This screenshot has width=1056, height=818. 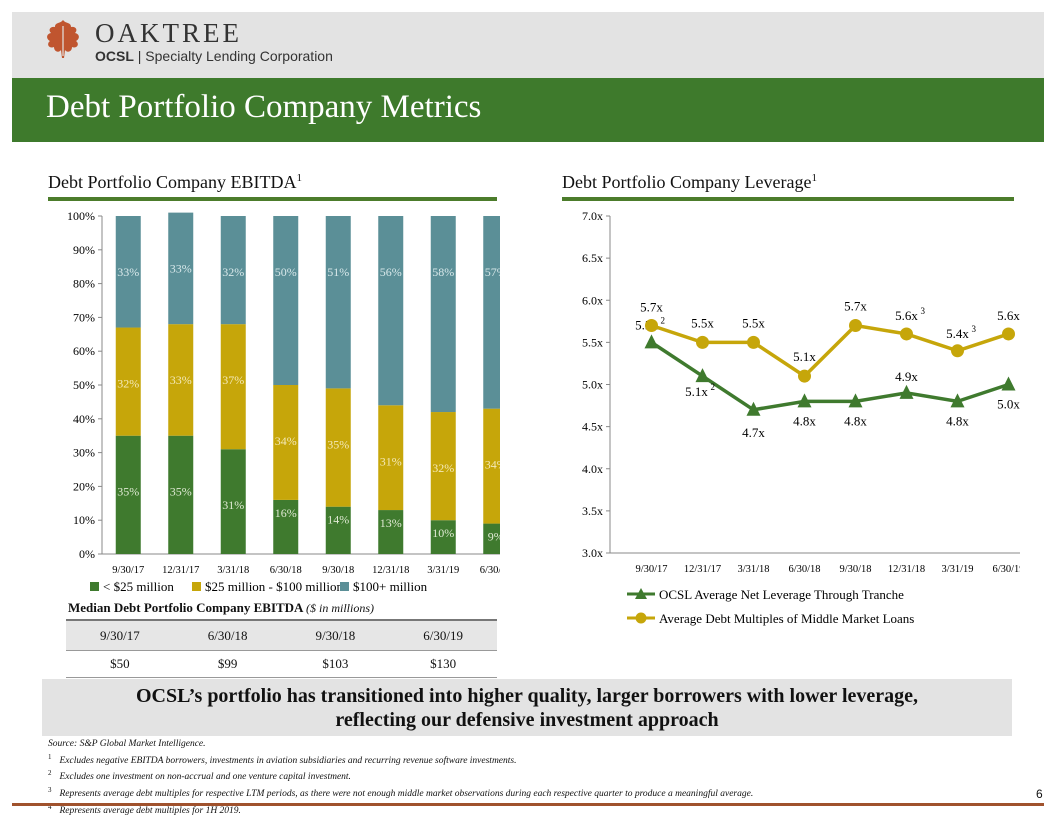 I want to click on ebitda-section-title: Debt Portfolio Company EBITDA1, so click(x=175, y=182).